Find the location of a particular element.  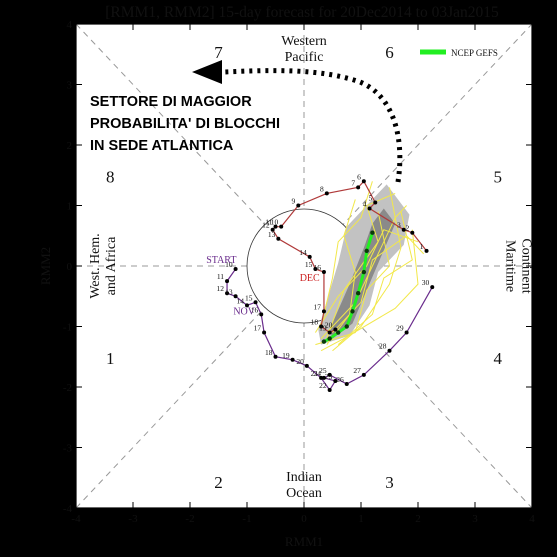

observed-day-label: 19 is located at coordinates (323, 328).